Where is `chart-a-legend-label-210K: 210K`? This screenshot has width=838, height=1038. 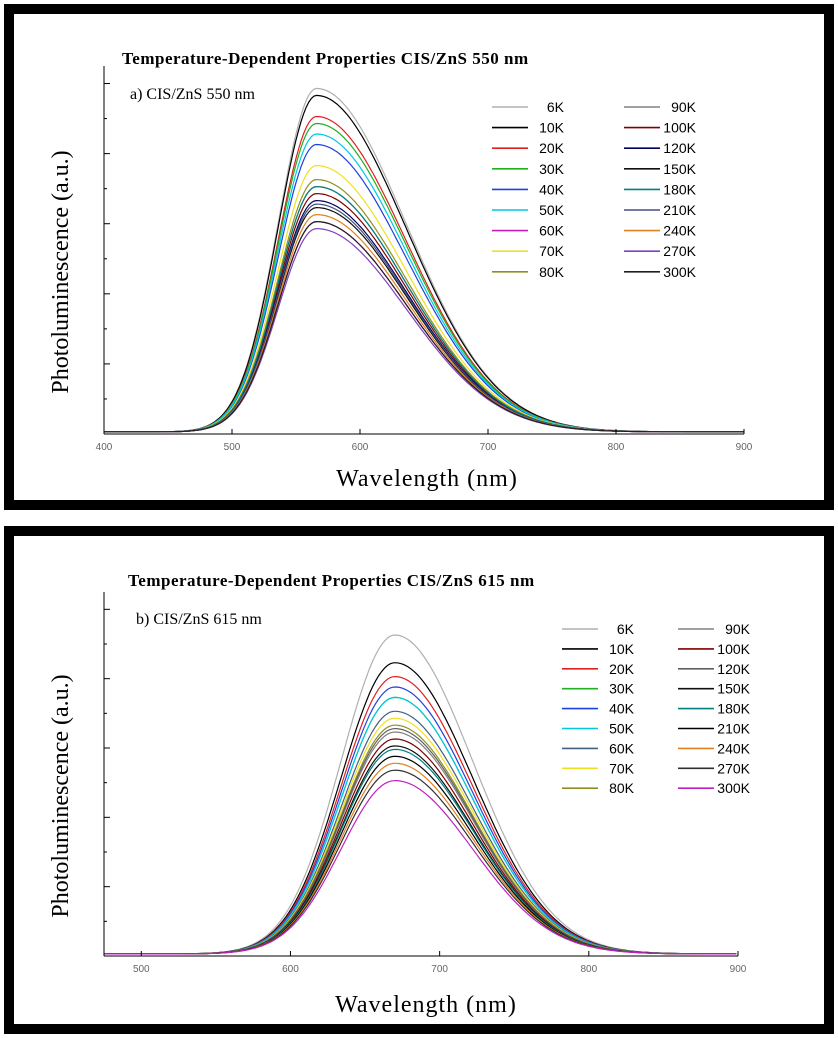
chart-a-legend-label-210K: 210K is located at coordinates (679, 210).